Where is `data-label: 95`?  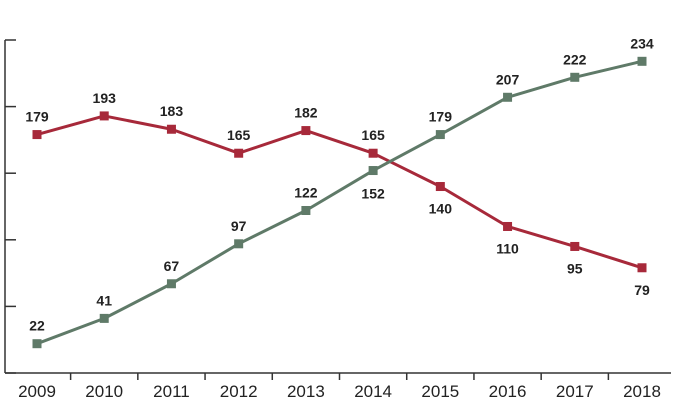
data-label: 95 is located at coordinates (575, 268).